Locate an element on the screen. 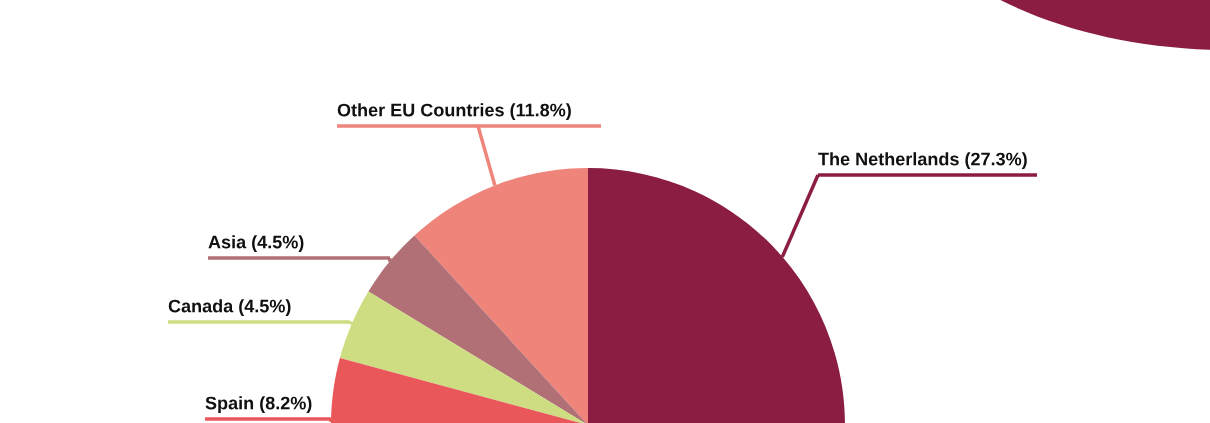  slice-label: The Netherlands (27.3%) is located at coordinates (922, 160).